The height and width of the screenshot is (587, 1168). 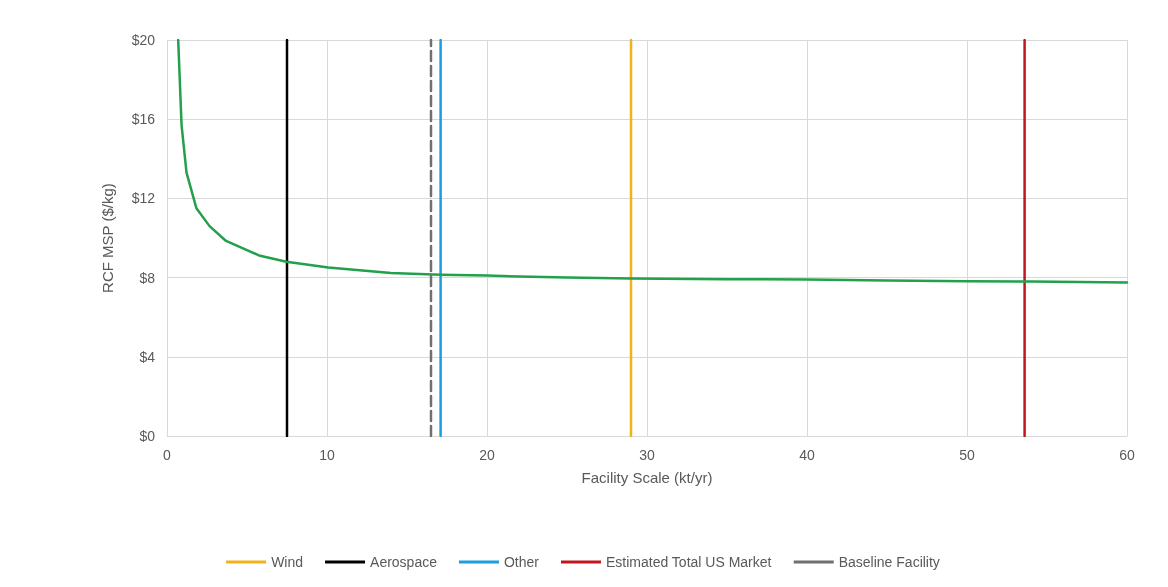 I want to click on x-tick-label: 60, so click(x=1127, y=455).